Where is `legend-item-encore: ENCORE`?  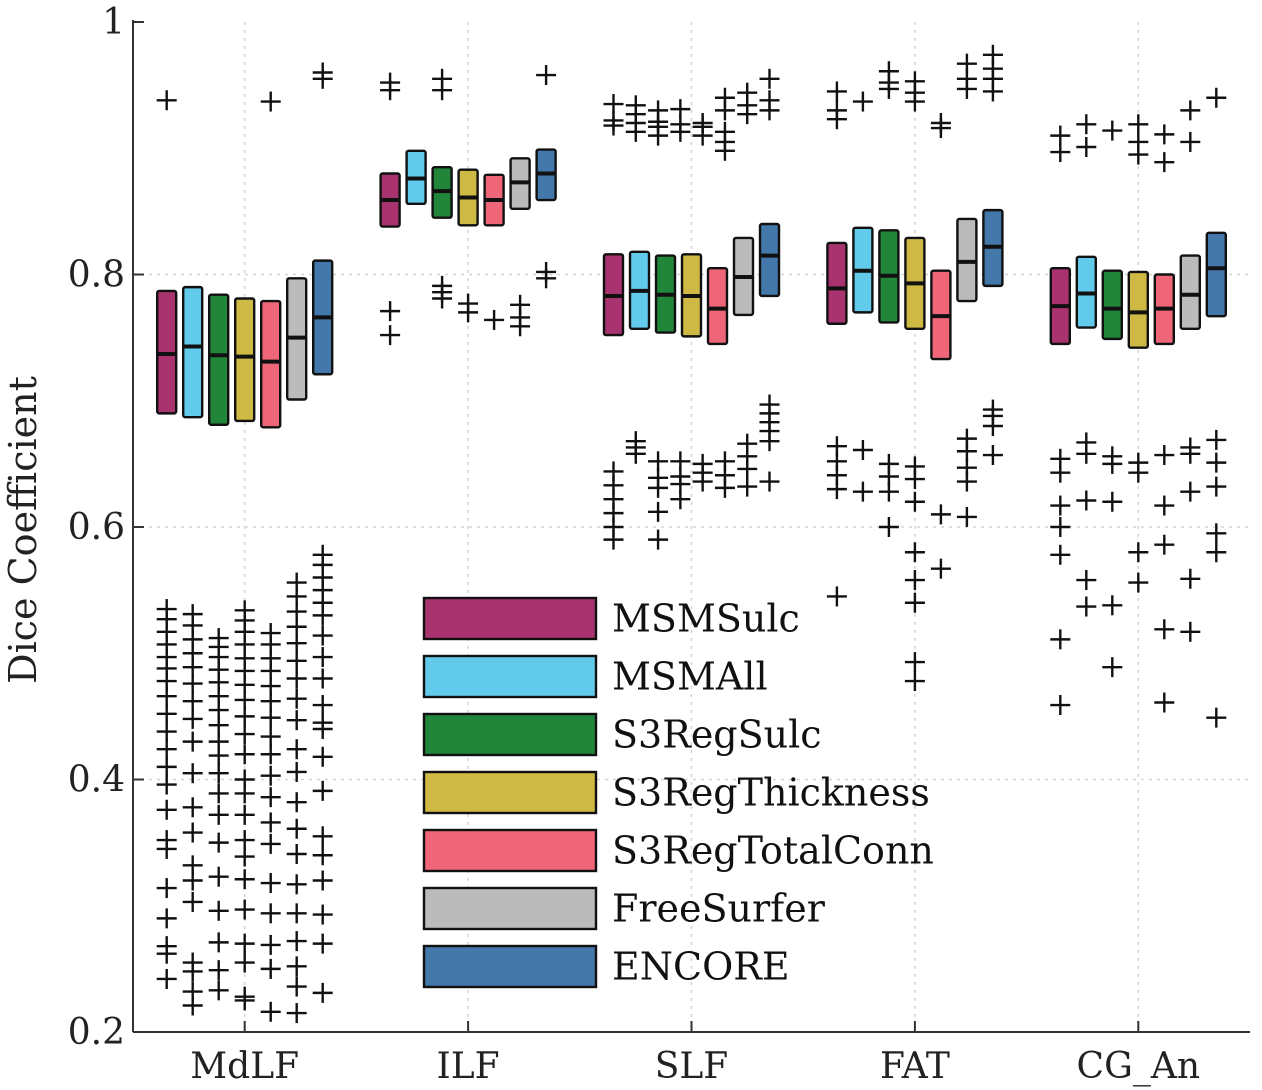
legend-item-encore: ENCORE is located at coordinates (606, 967).